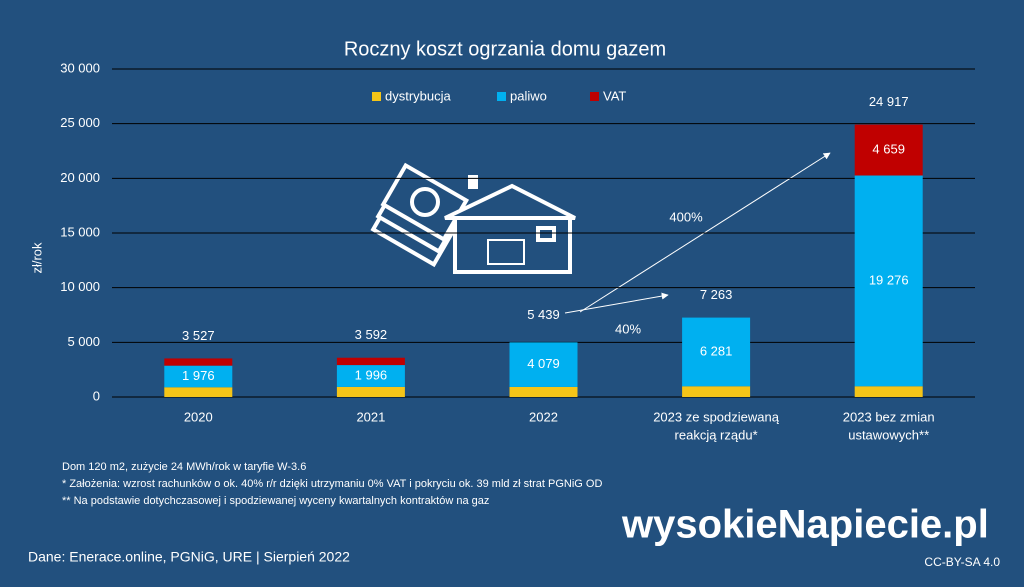 This screenshot has width=1024, height=587. Describe the element at coordinates (686, 216) in the screenshot. I see `annotation: 400%` at that location.